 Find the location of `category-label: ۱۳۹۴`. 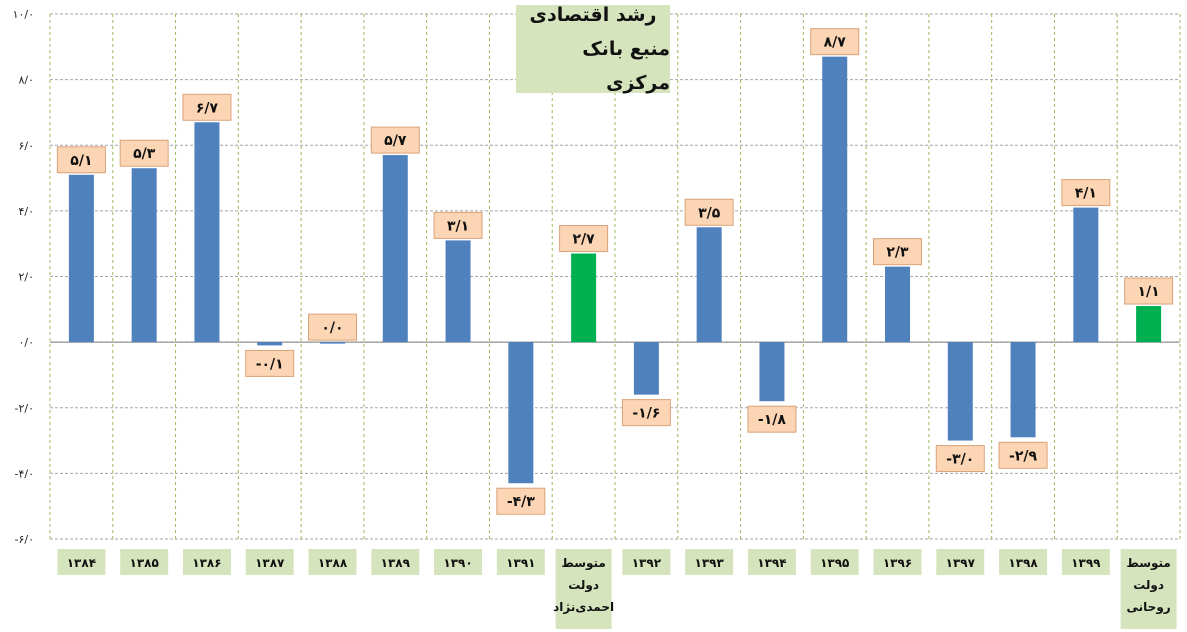

category-label: ۱۳۹۴ is located at coordinates (771, 563).